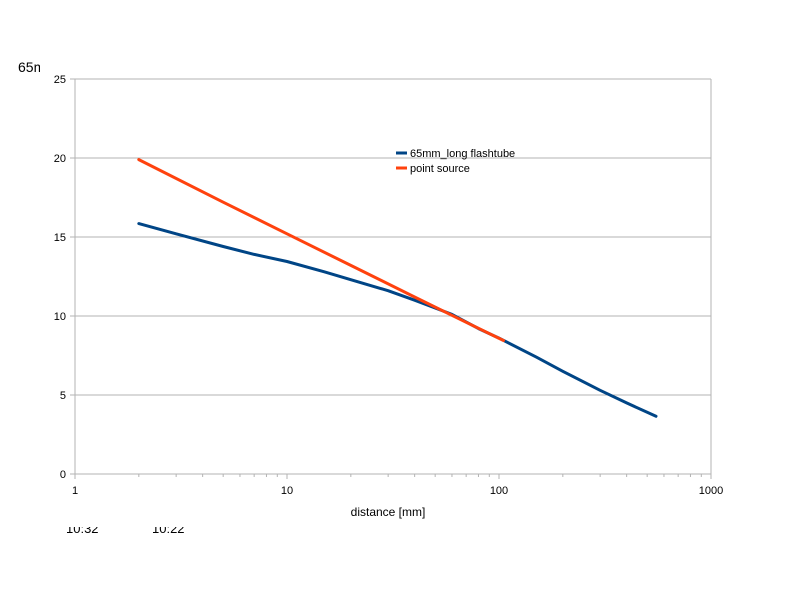 The height and width of the screenshot is (600, 800). I want to click on y-tick-label: 20, so click(60, 159).